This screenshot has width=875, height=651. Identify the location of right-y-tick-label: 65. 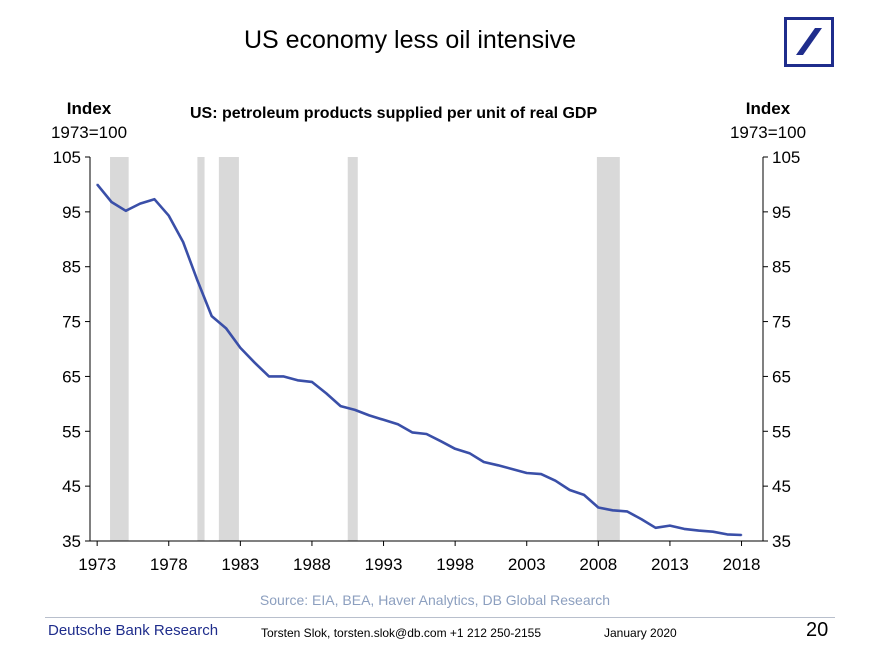
(781, 376).